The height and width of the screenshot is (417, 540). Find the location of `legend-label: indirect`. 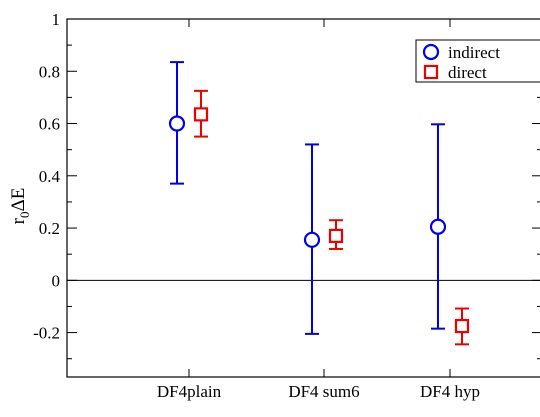

legend-label: indirect is located at coordinates (474, 52).